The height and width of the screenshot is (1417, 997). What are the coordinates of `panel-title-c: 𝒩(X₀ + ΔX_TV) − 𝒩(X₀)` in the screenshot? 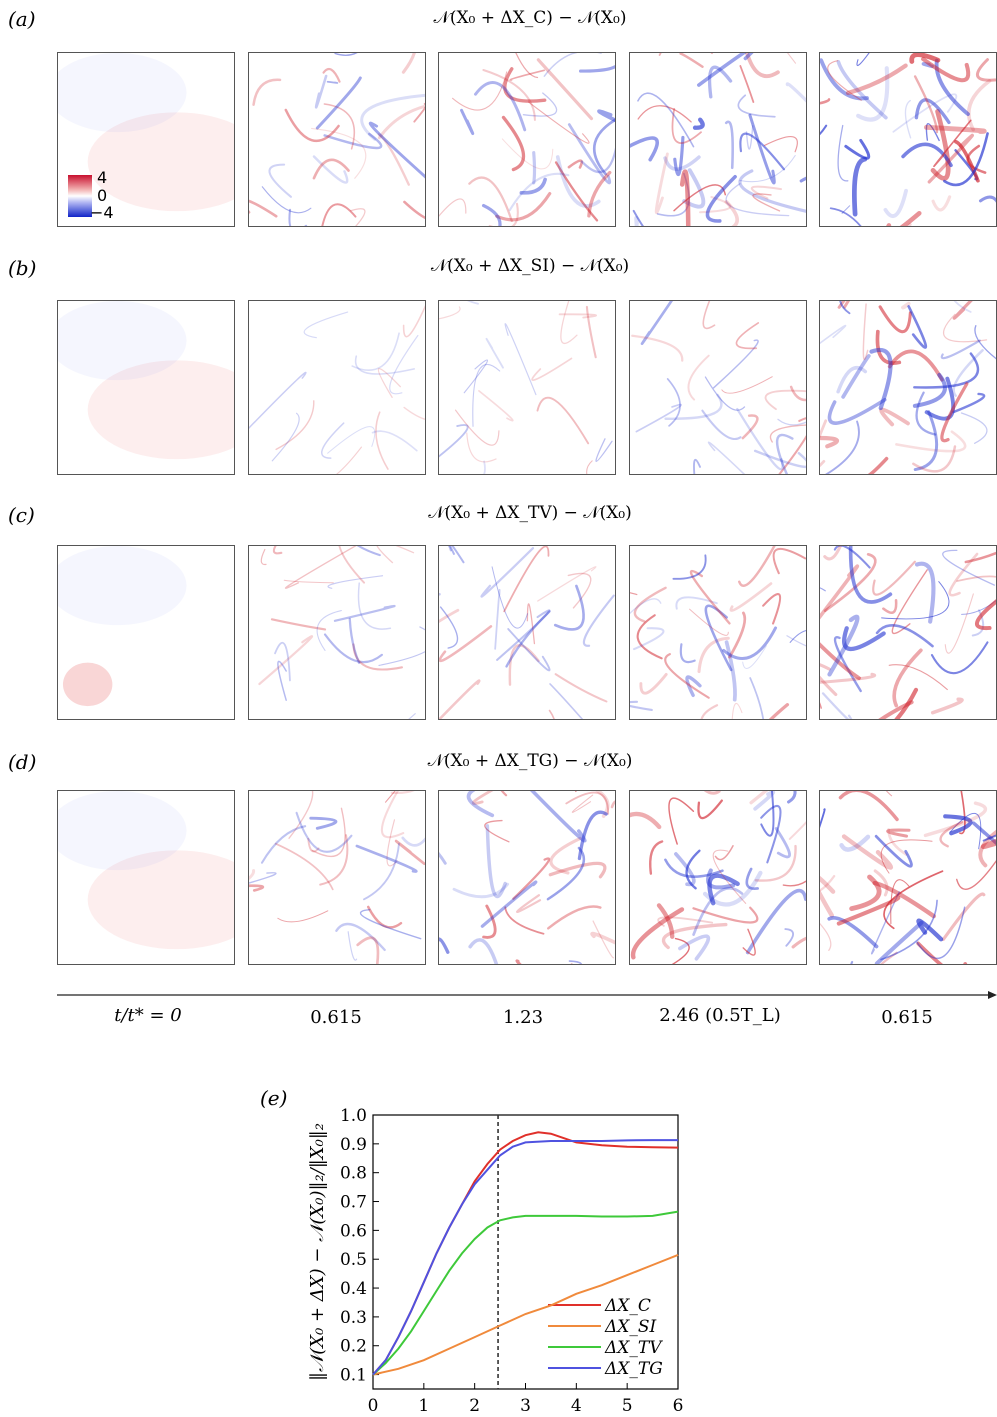 It's located at (530, 513).